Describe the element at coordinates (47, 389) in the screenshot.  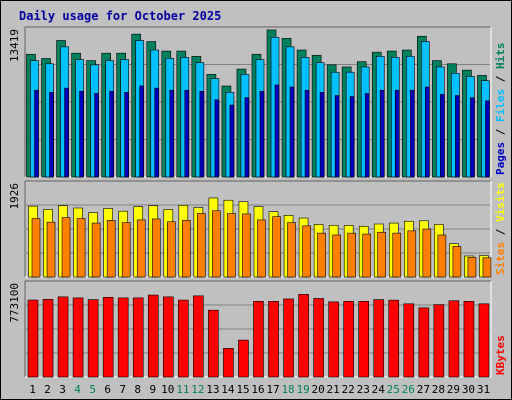
I see `x-tick-label-2: 2` at that location.